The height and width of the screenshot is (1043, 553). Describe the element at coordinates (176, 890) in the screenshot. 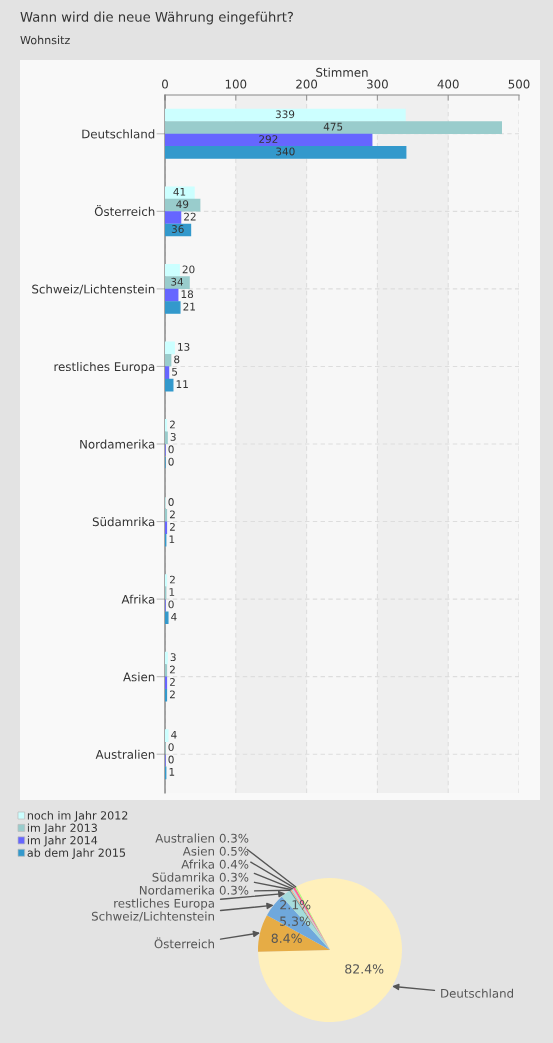

I see `slice-label: Nordamerika` at that location.